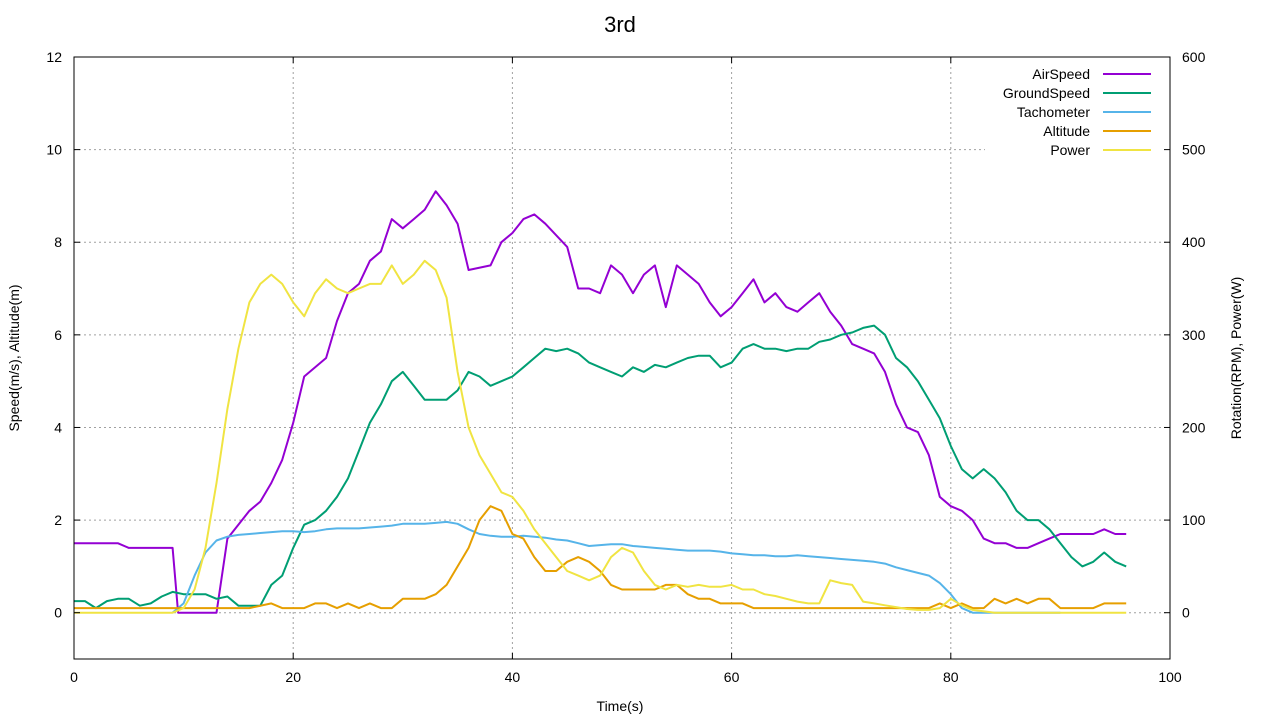 The height and width of the screenshot is (720, 1280). What do you see at coordinates (1061, 74) in the screenshot?
I see `legend-label-airspeed: AirSpeed` at bounding box center [1061, 74].